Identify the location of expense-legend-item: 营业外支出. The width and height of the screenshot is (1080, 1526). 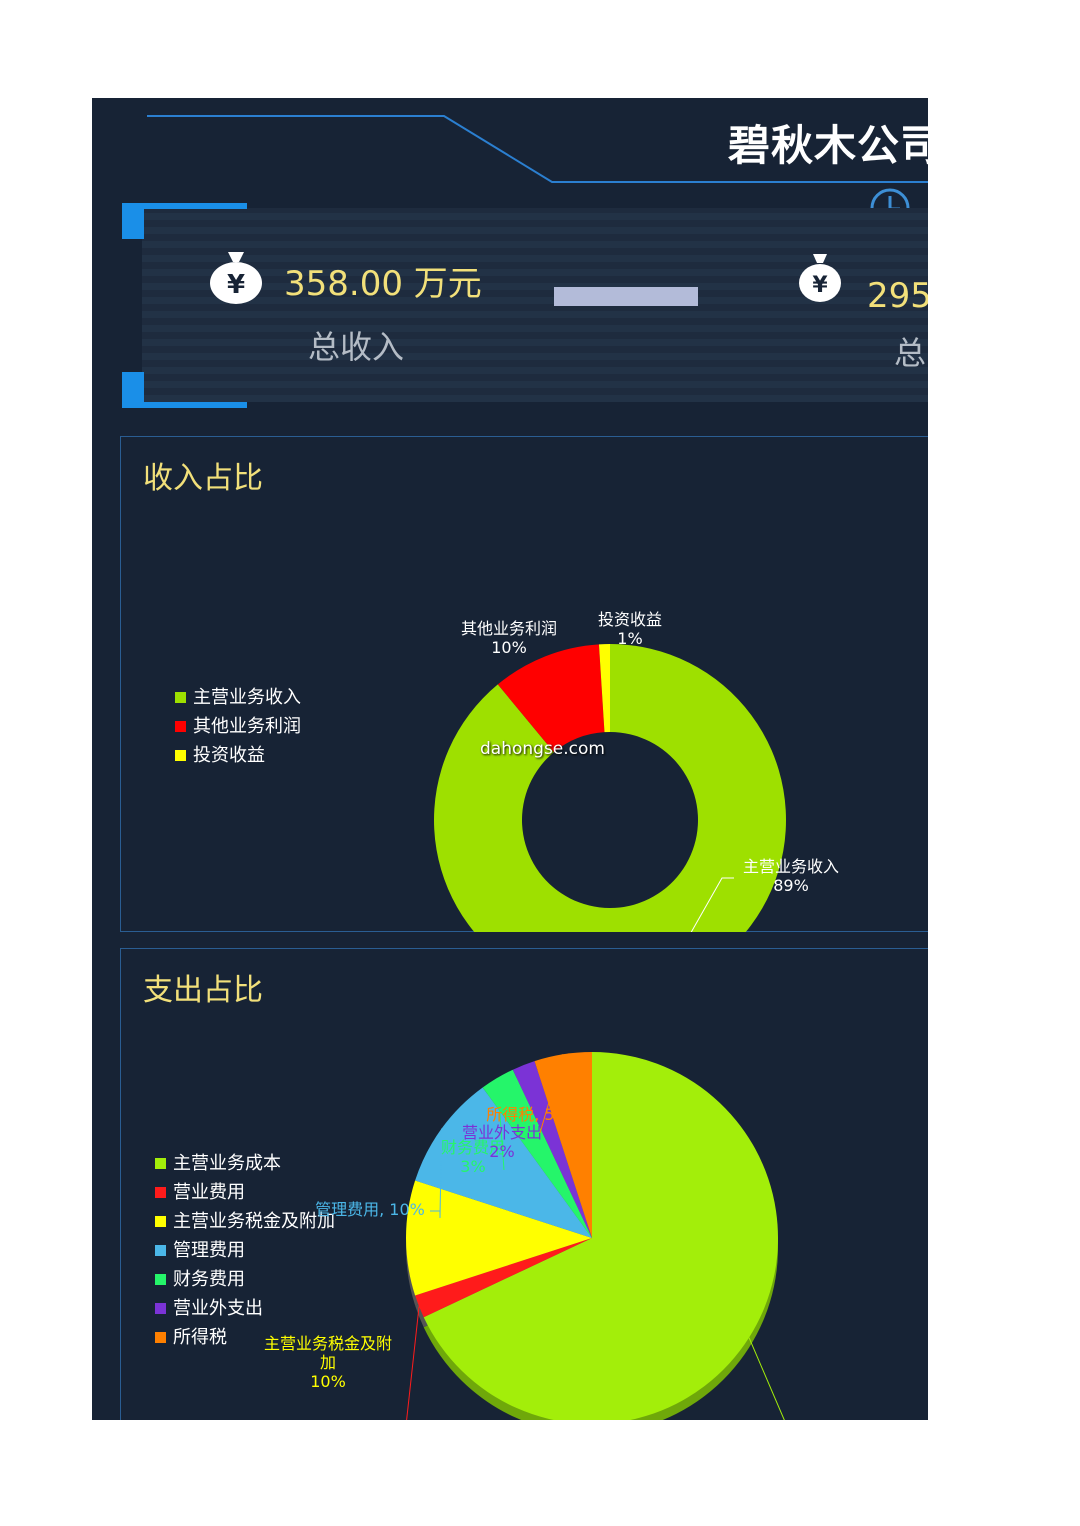
(245, 1308).